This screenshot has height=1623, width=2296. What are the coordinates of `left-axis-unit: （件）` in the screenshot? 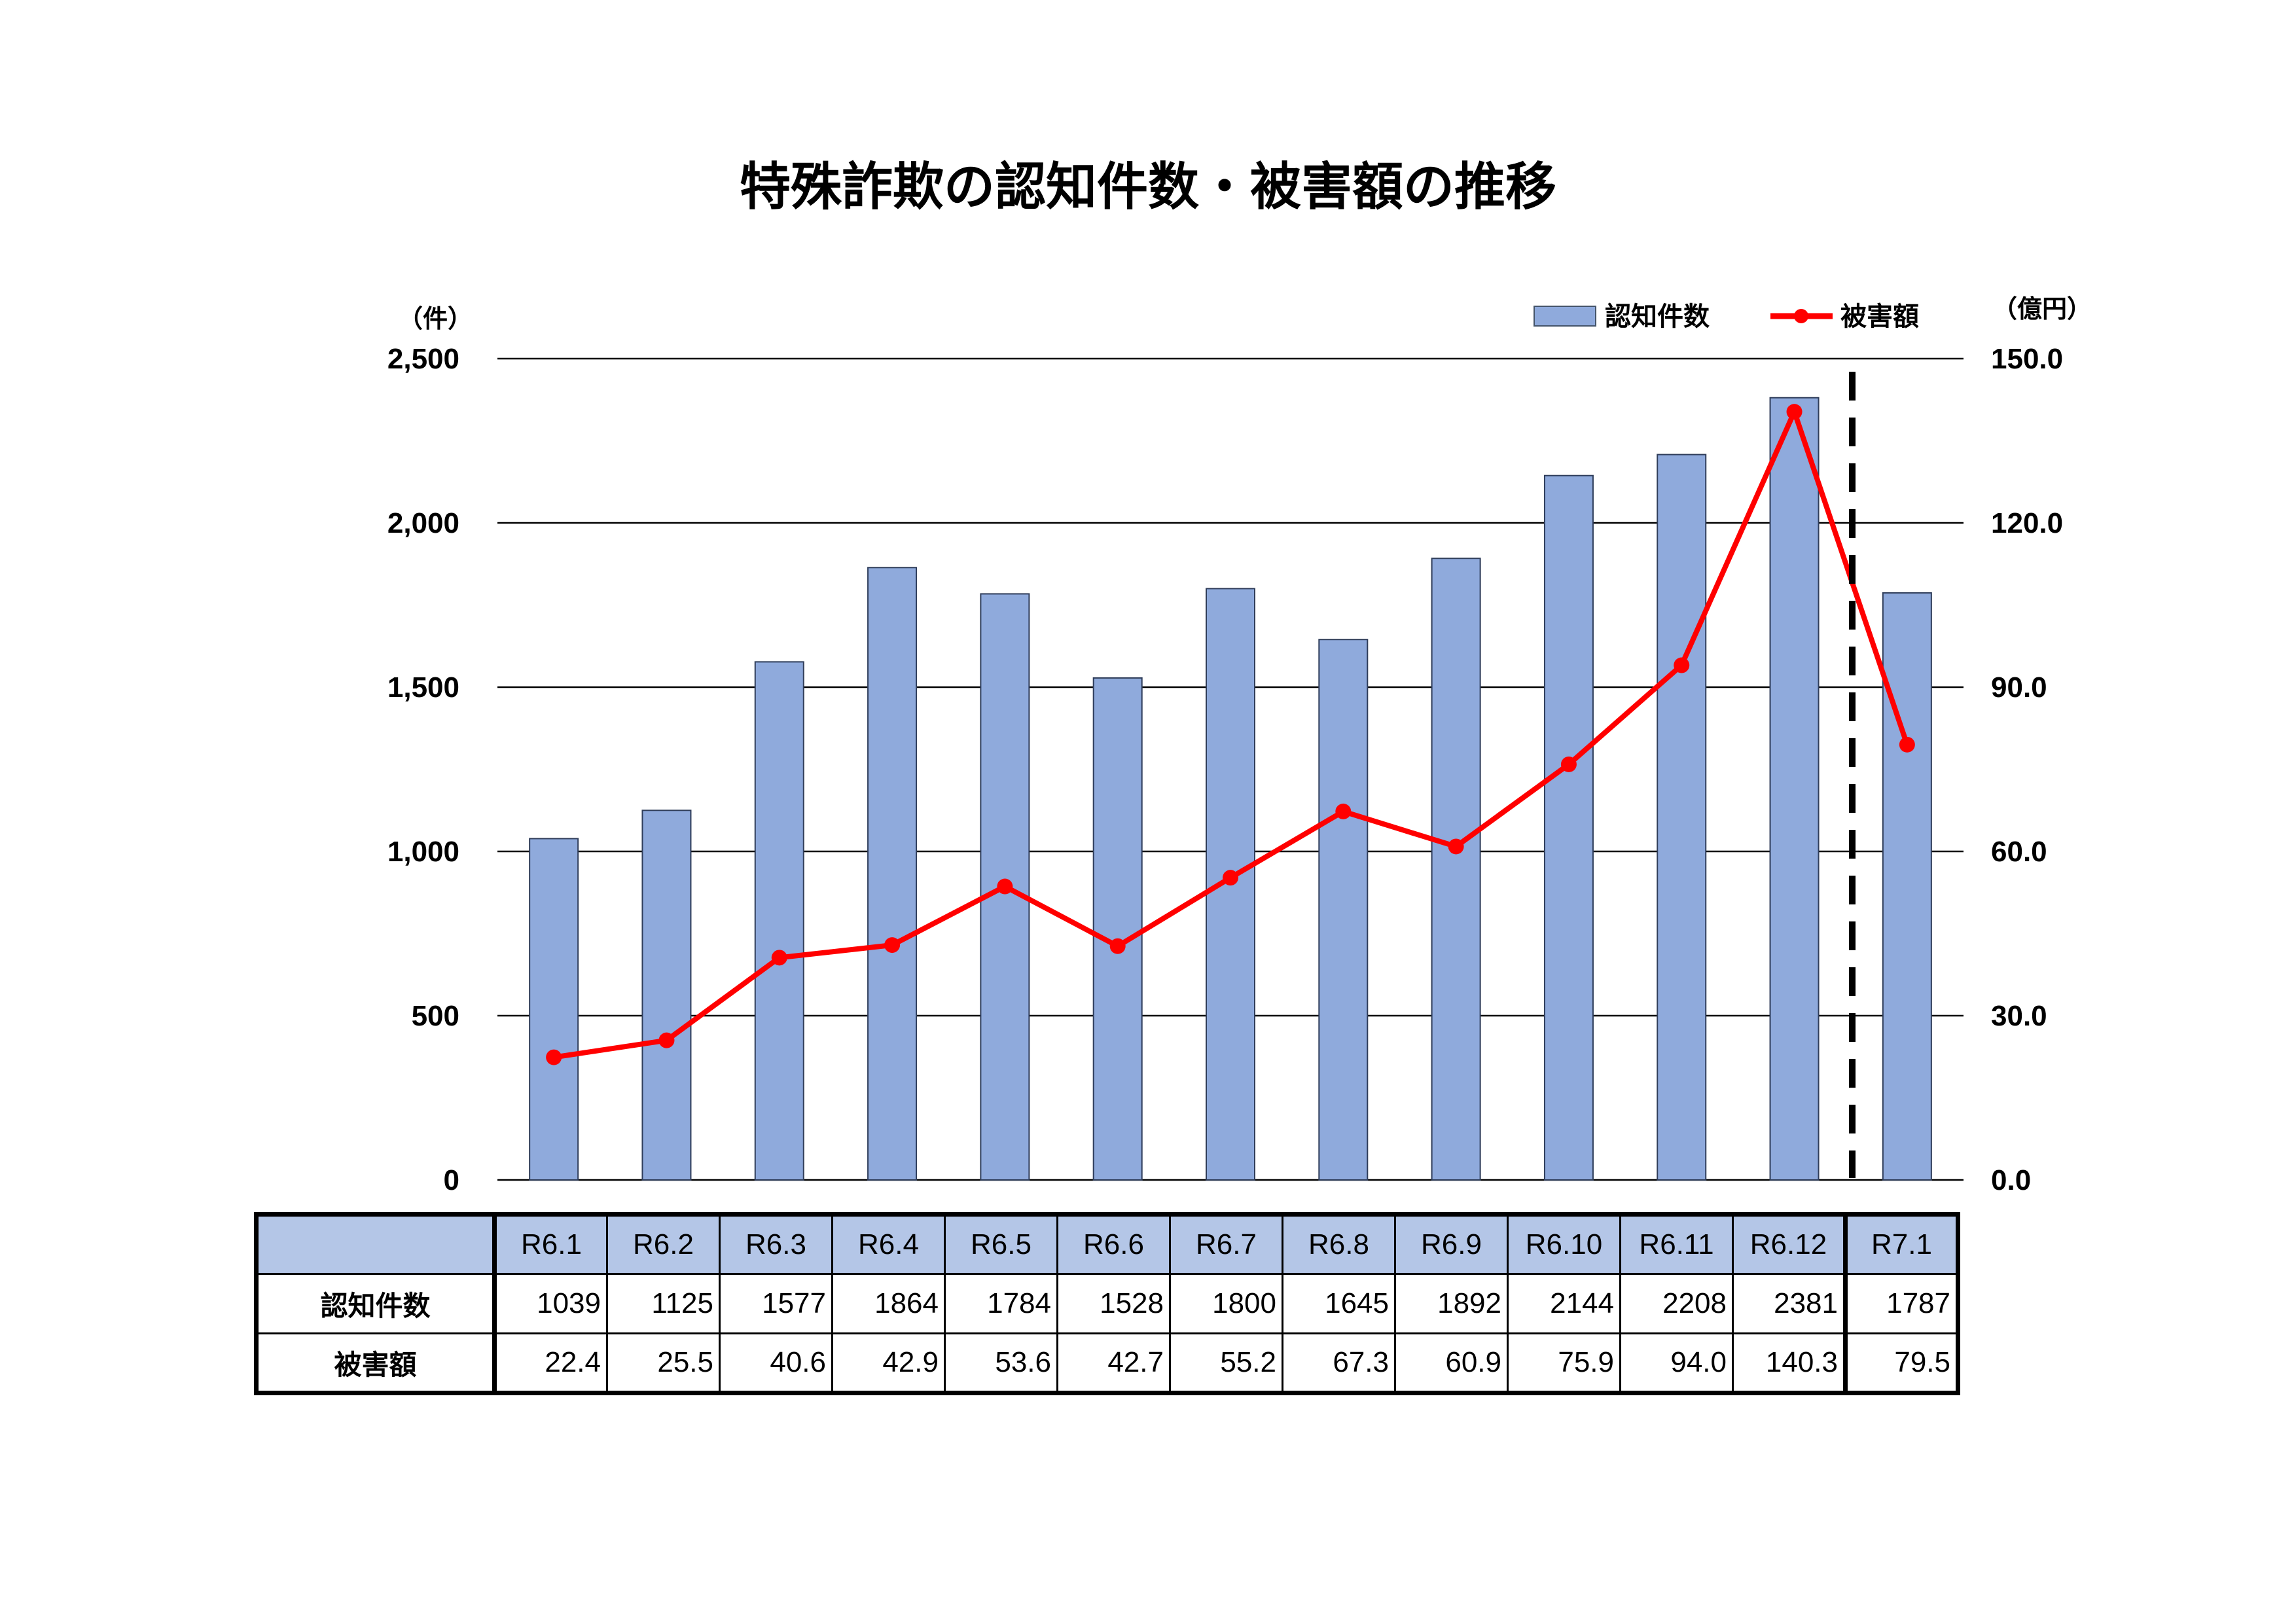 It's located at (435, 319).